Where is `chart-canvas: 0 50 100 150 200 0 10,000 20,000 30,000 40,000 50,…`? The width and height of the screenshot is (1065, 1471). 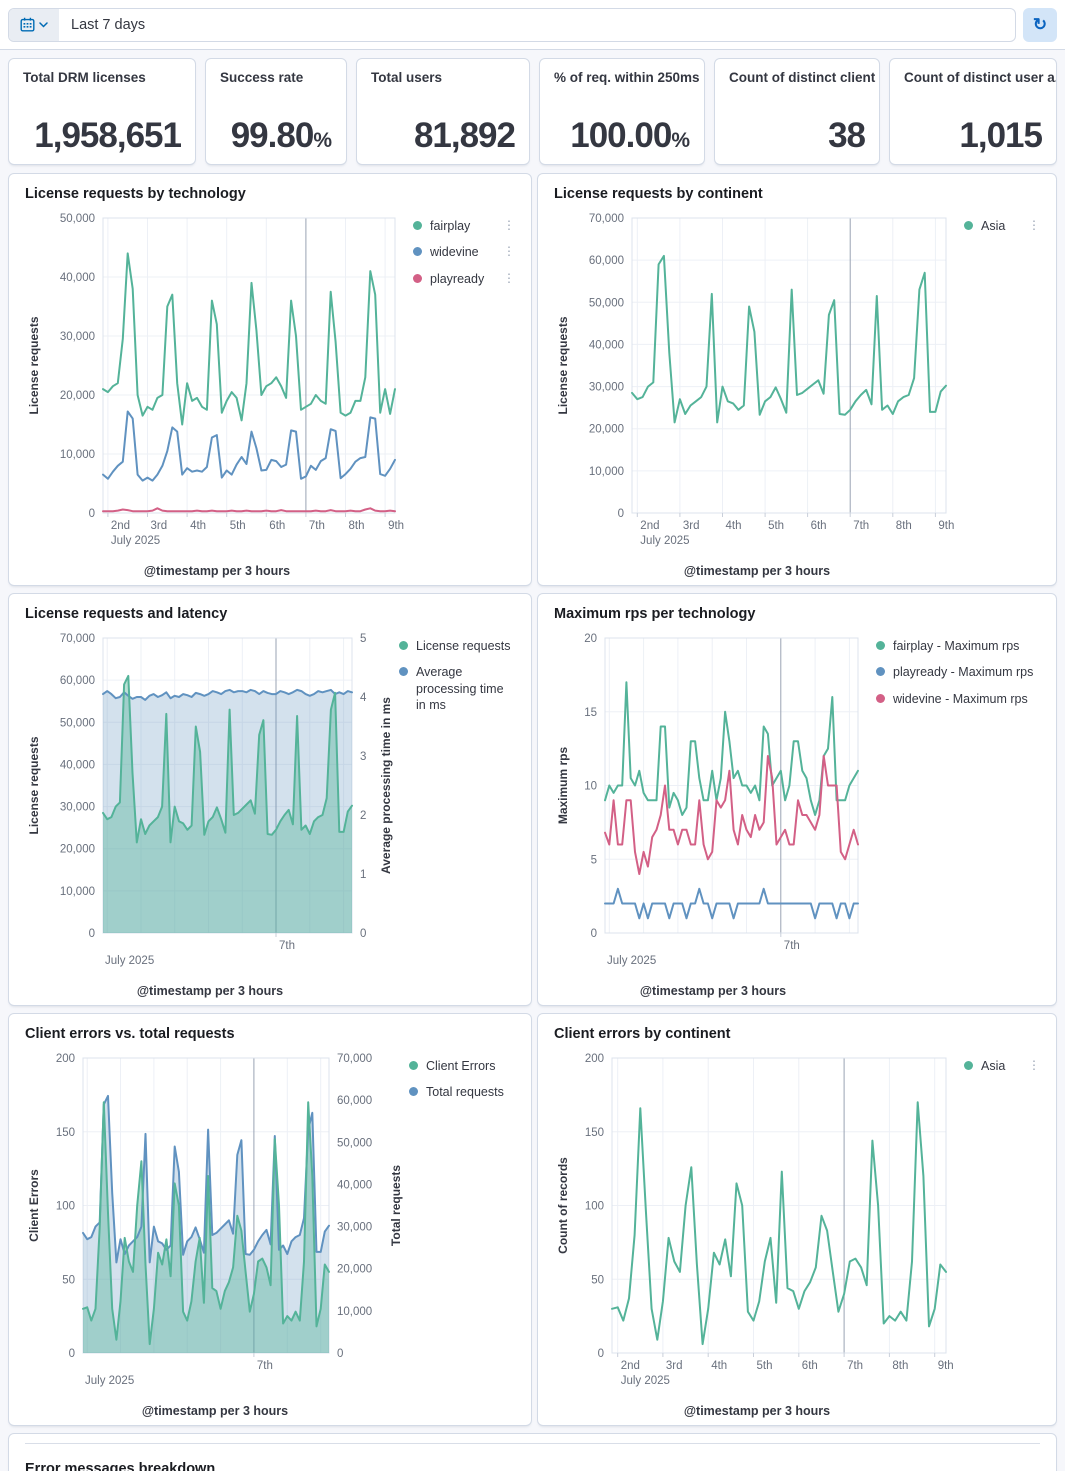 chart-canvas: 0 50 100 150 200 0 10,000 20,000 30,000 40,000 50,… is located at coordinates (215, 1234).